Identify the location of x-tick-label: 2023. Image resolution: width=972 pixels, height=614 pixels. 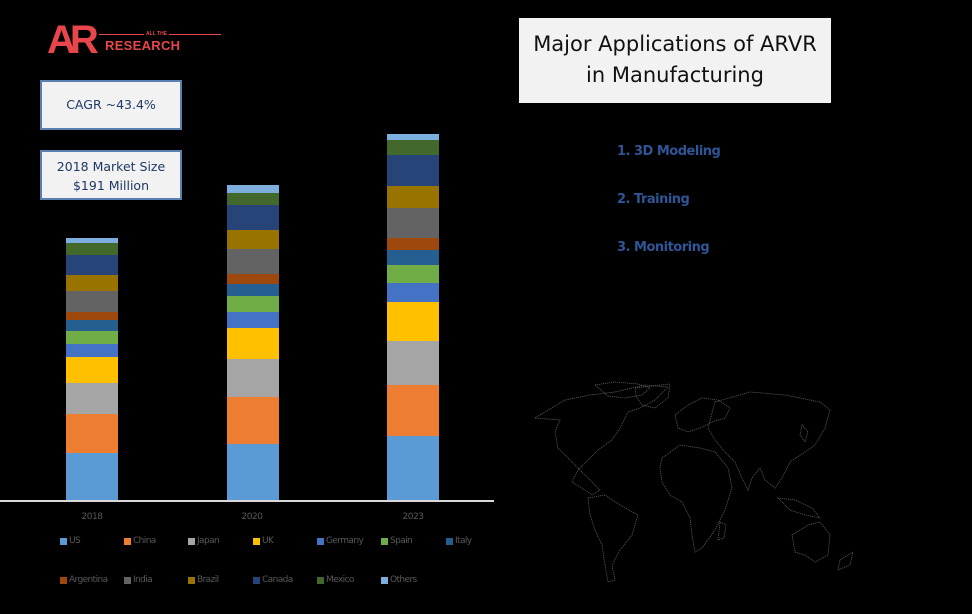
(413, 517).